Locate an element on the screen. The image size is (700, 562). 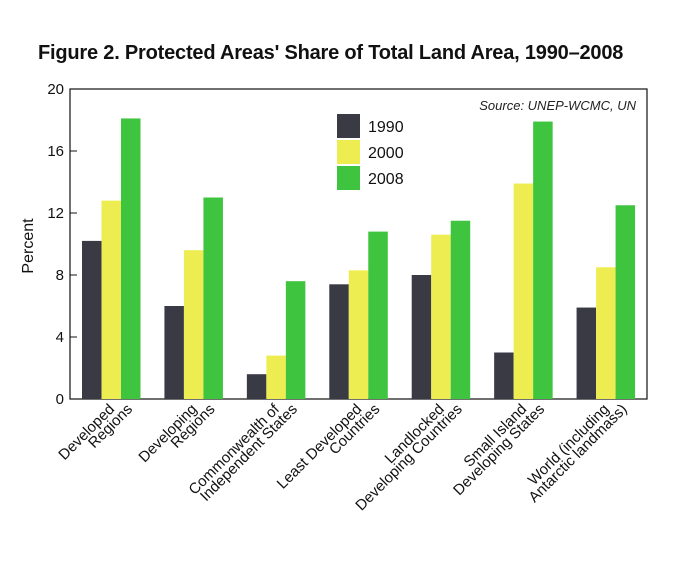
legend: 1990 2000 2008 is located at coordinates (370, 152).